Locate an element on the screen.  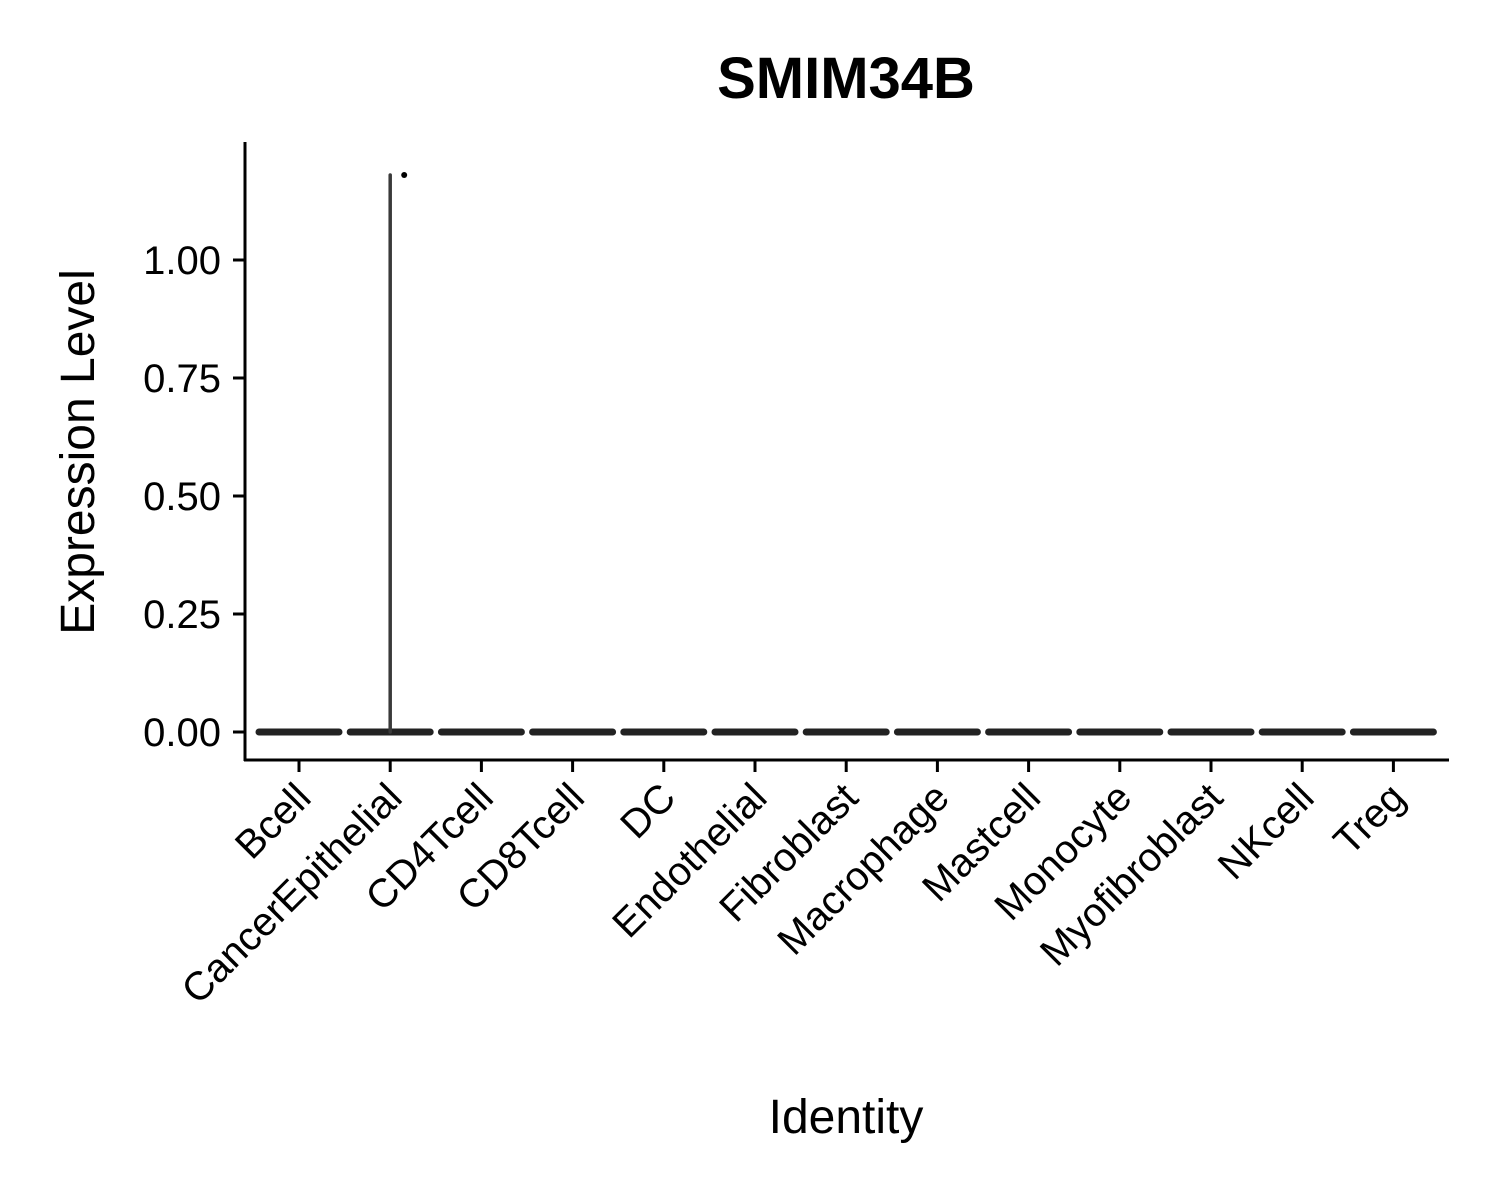
y-tick-label: 0.50 is located at coordinates (182, 497).